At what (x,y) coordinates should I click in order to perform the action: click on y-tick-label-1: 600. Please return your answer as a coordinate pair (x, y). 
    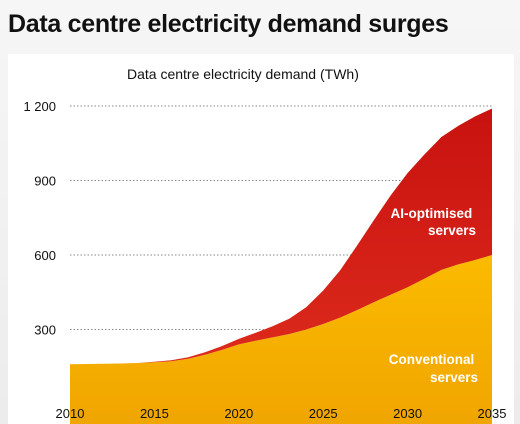
    Looking at the image, I should click on (45, 255).